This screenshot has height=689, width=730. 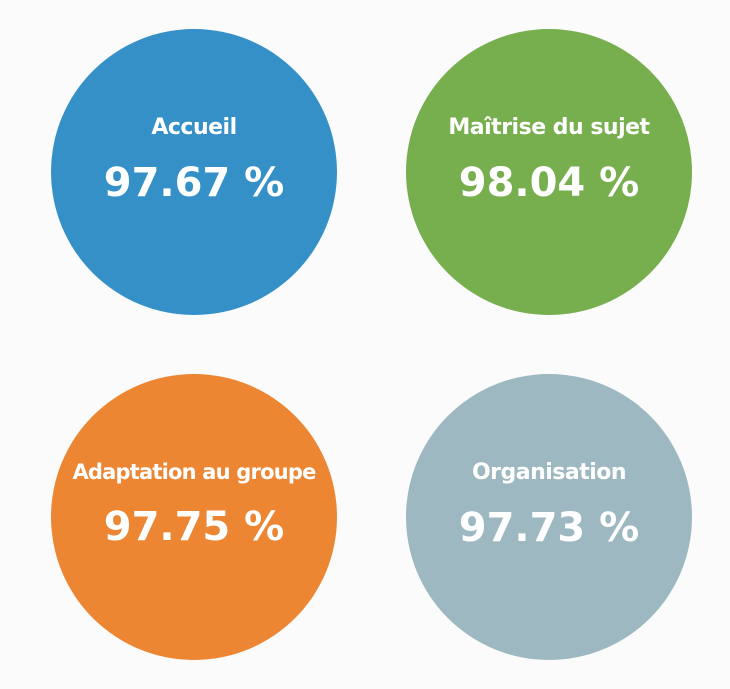 I want to click on metric-label: Adaptation au groupe, so click(x=194, y=472).